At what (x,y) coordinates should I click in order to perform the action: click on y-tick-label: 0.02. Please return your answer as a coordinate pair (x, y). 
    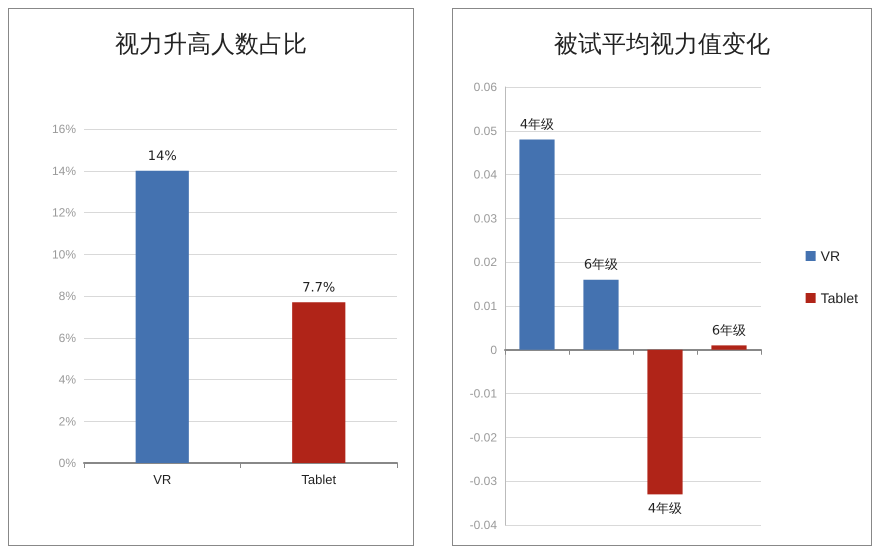
    Looking at the image, I should click on (486, 262).